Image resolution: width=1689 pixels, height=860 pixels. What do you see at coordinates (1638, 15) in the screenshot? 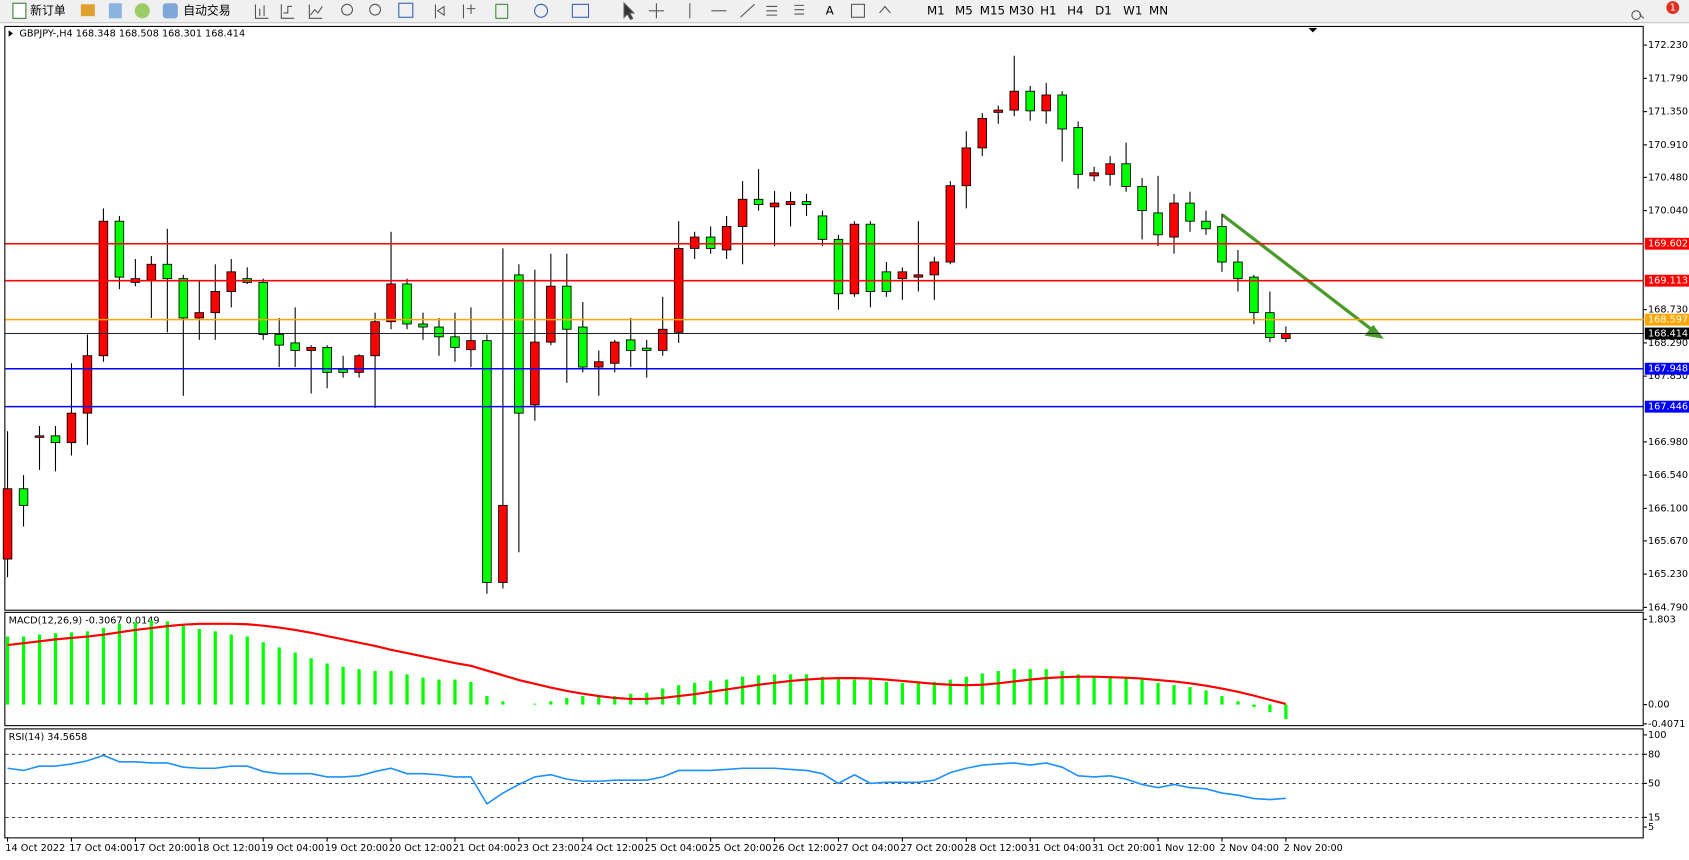
I see `search` at bounding box center [1638, 15].